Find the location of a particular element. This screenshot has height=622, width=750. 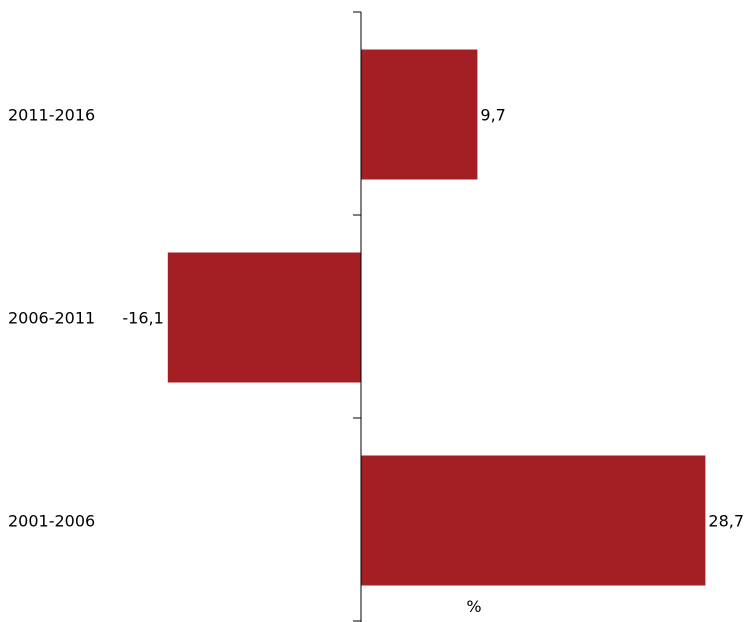

value-label: 9,7 is located at coordinates (492, 115).